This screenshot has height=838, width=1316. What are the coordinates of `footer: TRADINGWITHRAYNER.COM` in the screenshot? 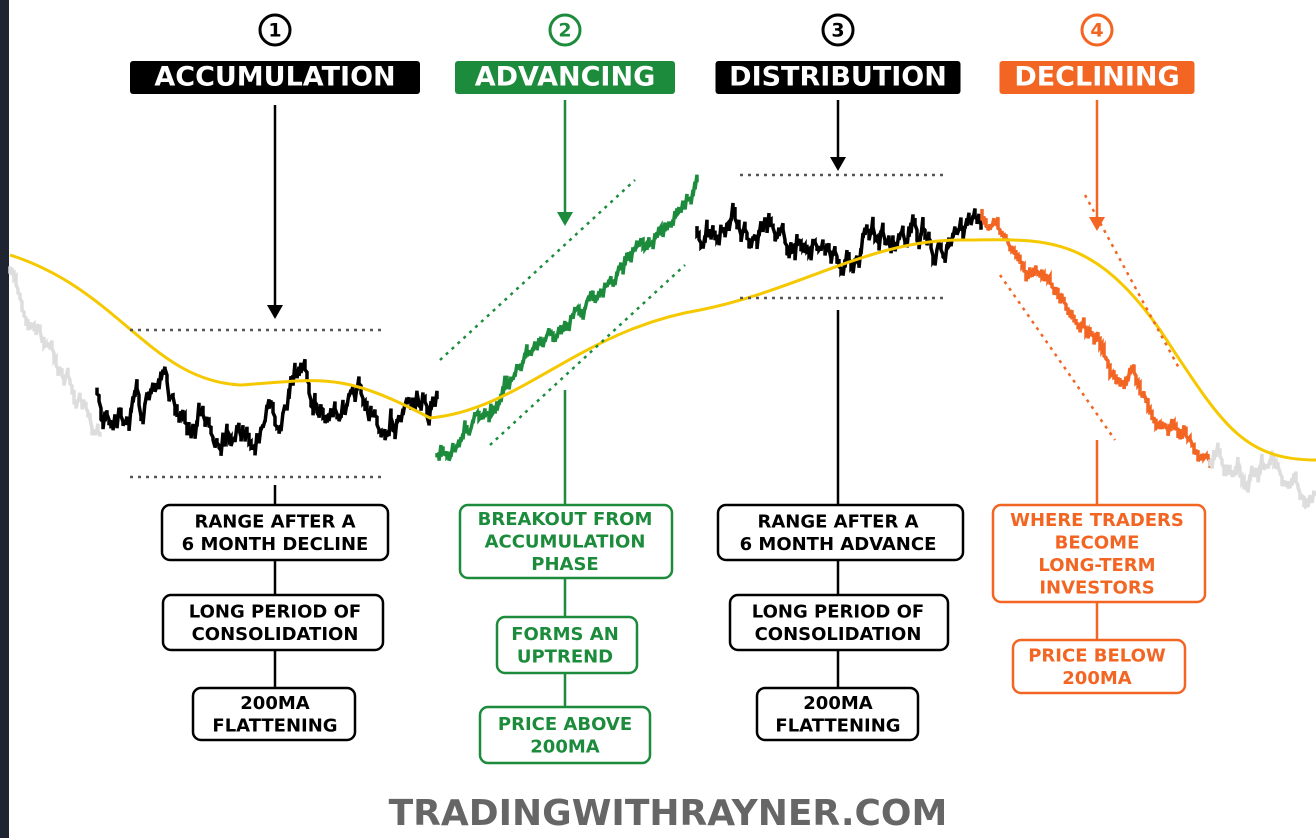 It's located at (668, 813).